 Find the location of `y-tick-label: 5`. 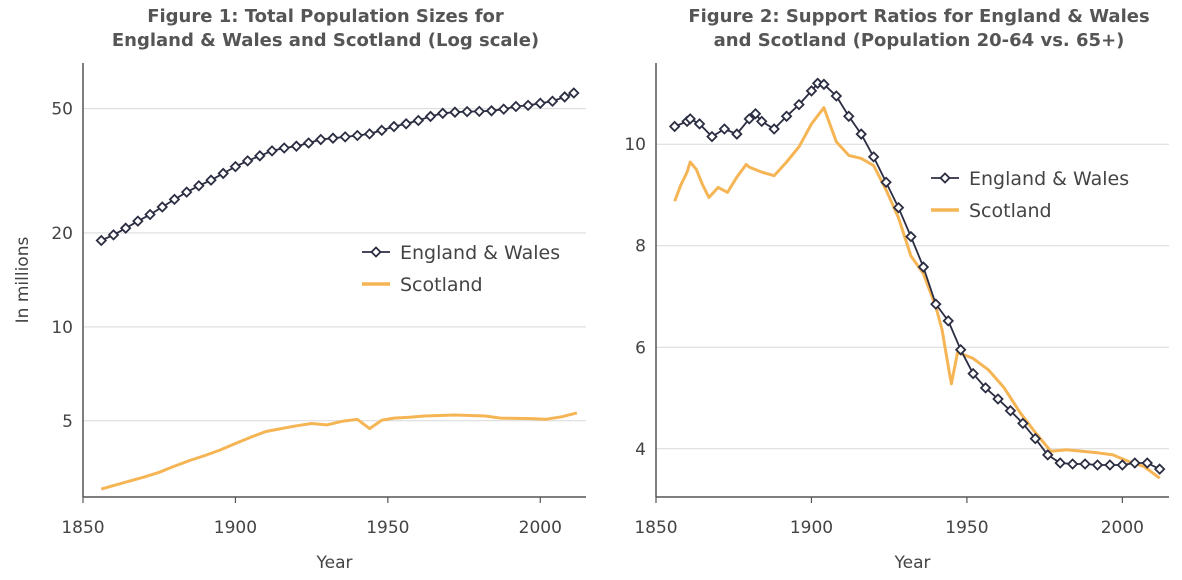

y-tick-label: 5 is located at coordinates (67, 422).